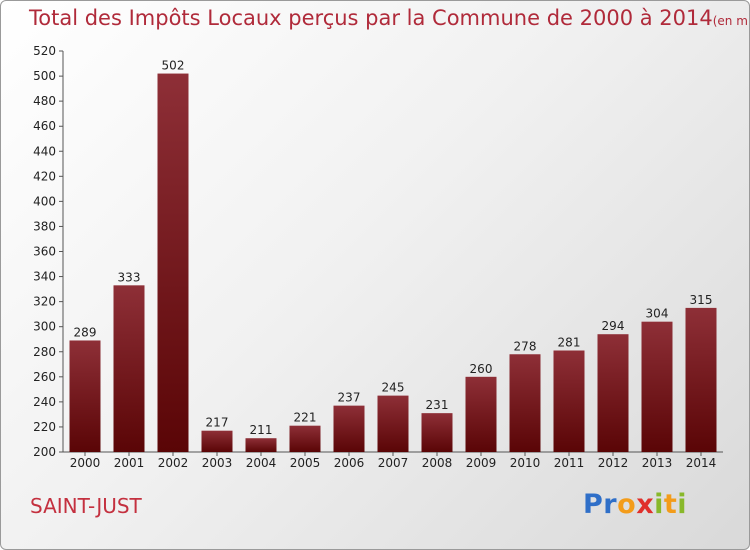  What do you see at coordinates (525, 346) in the screenshot?
I see `bar-value-label: 278` at bounding box center [525, 346].